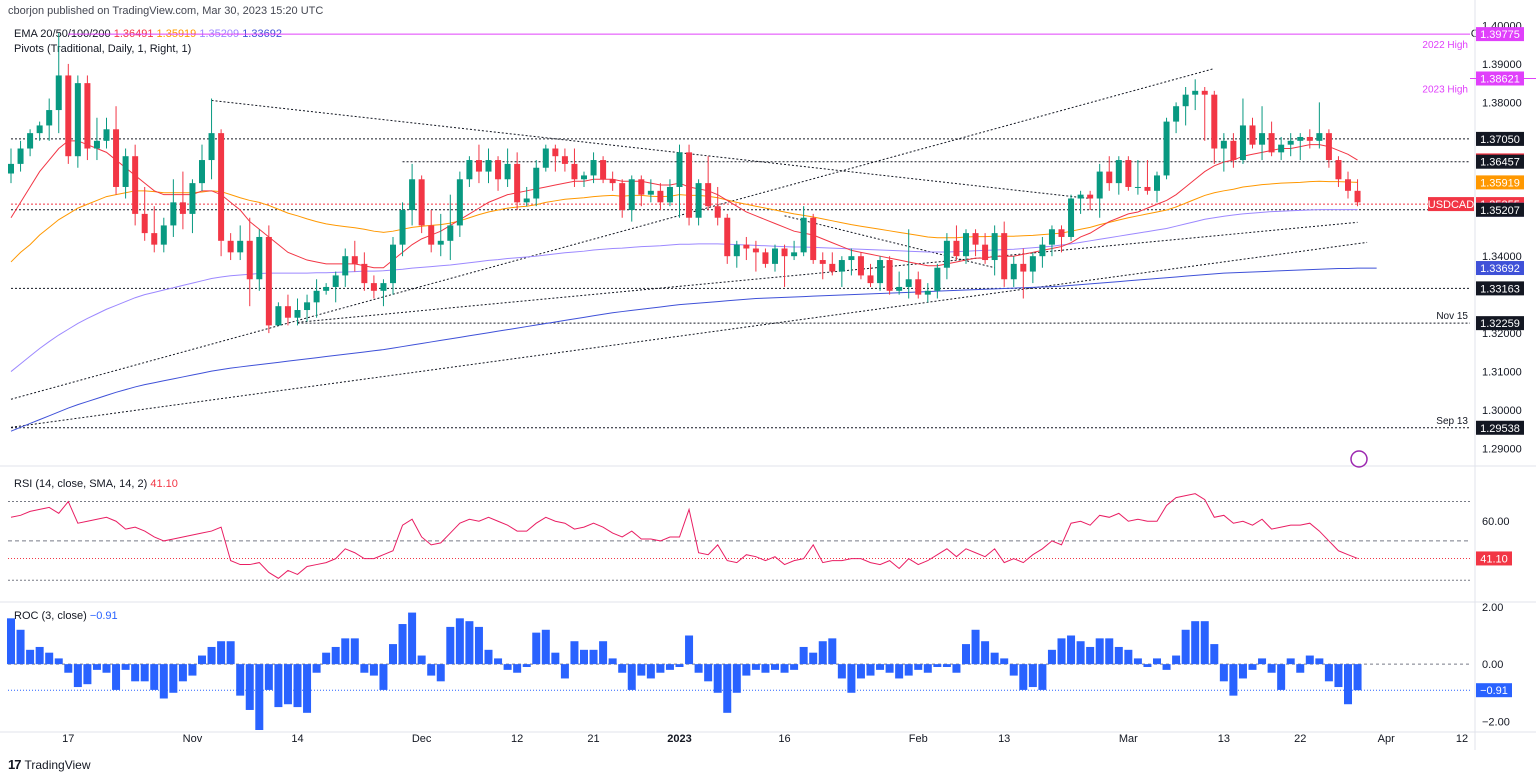  What do you see at coordinates (49, 764) in the screenshot?
I see `footer-brand: 17 TradingView` at bounding box center [49, 764].